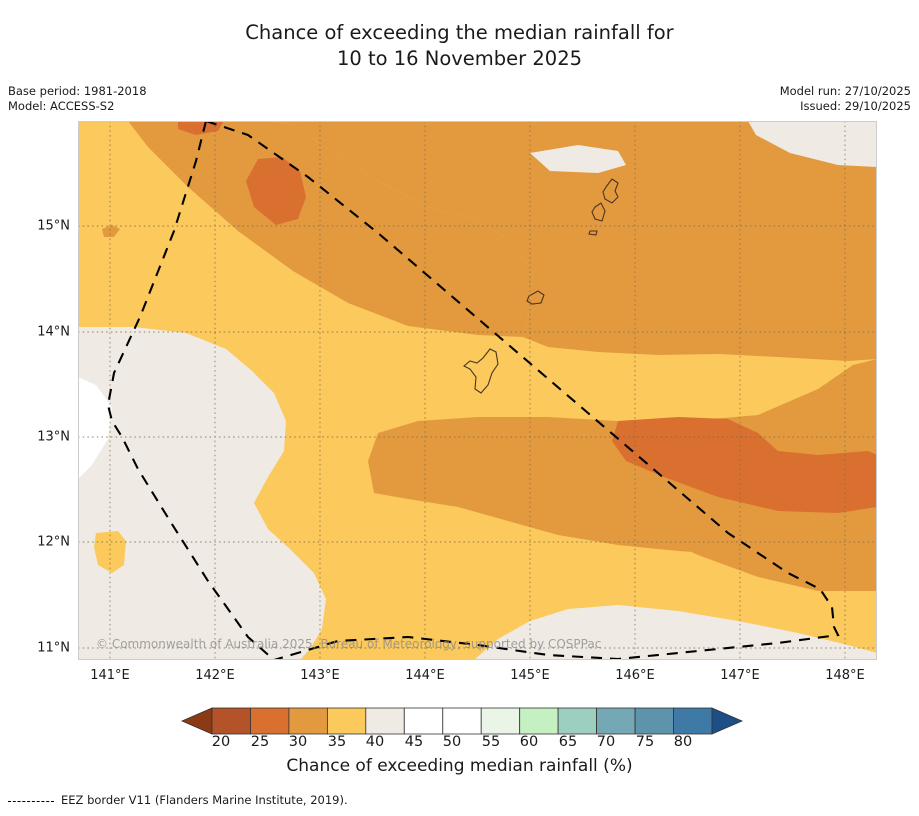  Describe the element at coordinates (110, 675) in the screenshot. I see `xtick-141E: 141°E` at that location.